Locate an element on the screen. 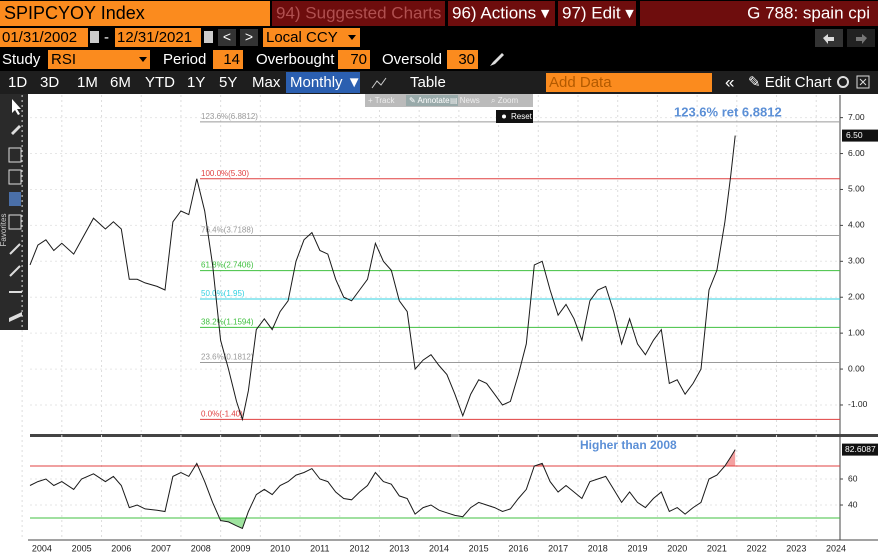  y-tick-label: 0.00 is located at coordinates (856, 368).